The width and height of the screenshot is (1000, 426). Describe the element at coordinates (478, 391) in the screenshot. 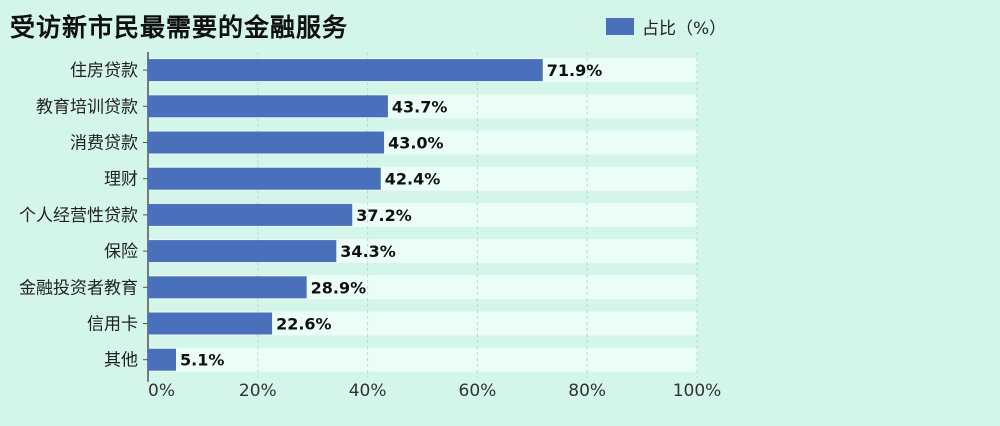

I see `x-tick-label: 60%` at that location.